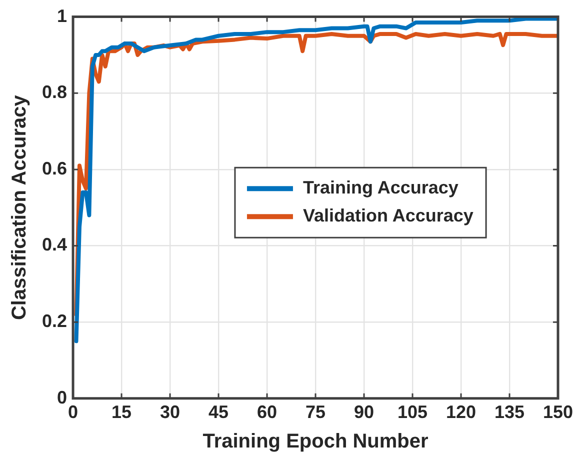 The image size is (580, 462). Describe the element at coordinates (412, 412) in the screenshot. I see `x-tick-label: 105` at that location.